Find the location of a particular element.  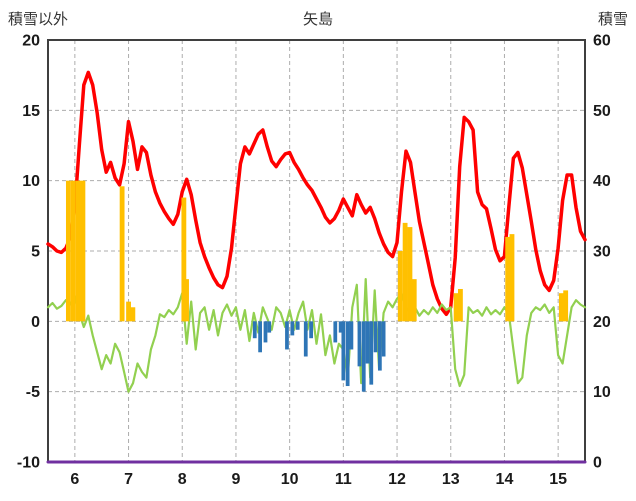

right-axis-tick-label: 0 is located at coordinates (597, 463).